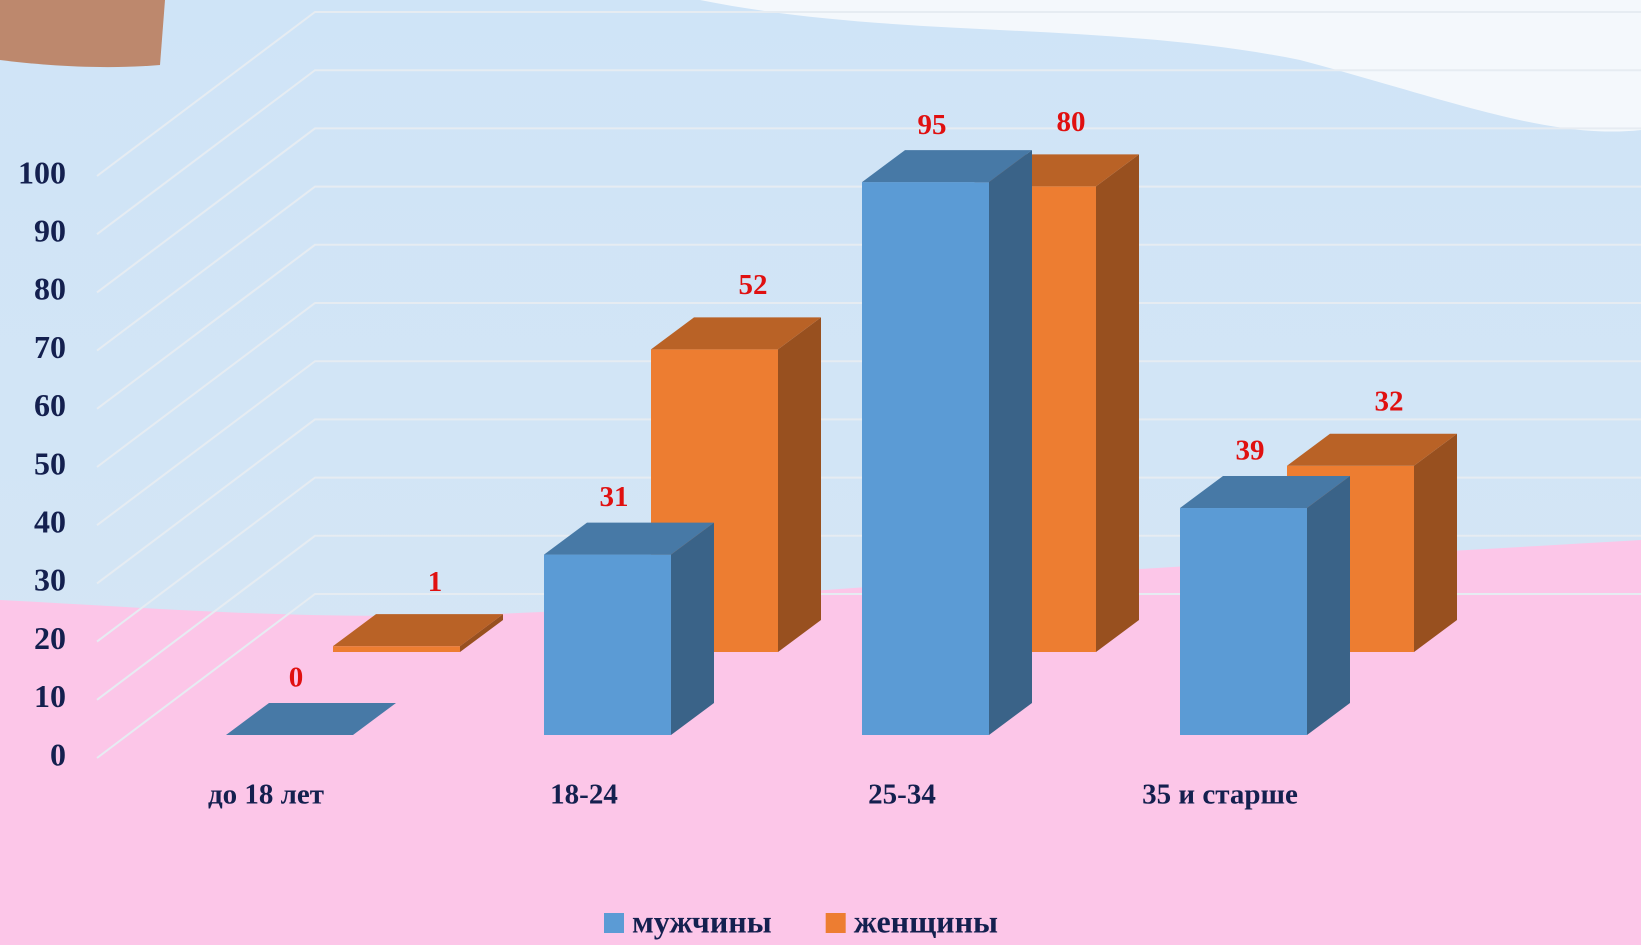  Describe the element at coordinates (1250, 451) in the screenshot. I see `data-label: 39` at that location.